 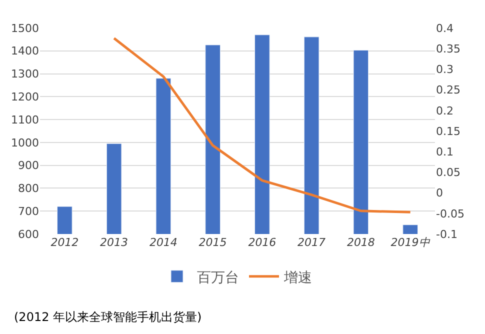 What do you see at coordinates (64, 242) in the screenshot?
I see `x-tick-label: 2012` at bounding box center [64, 242].